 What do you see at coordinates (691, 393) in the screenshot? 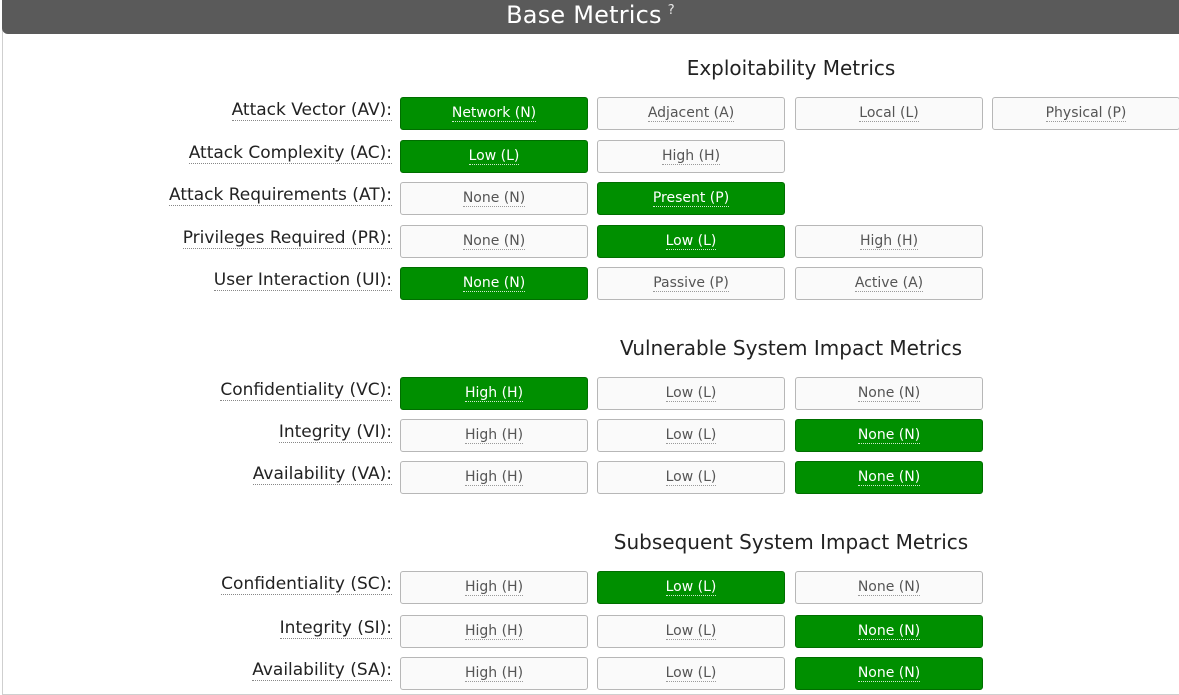
I see `option-vc-low: Low (L)` at bounding box center [691, 393].